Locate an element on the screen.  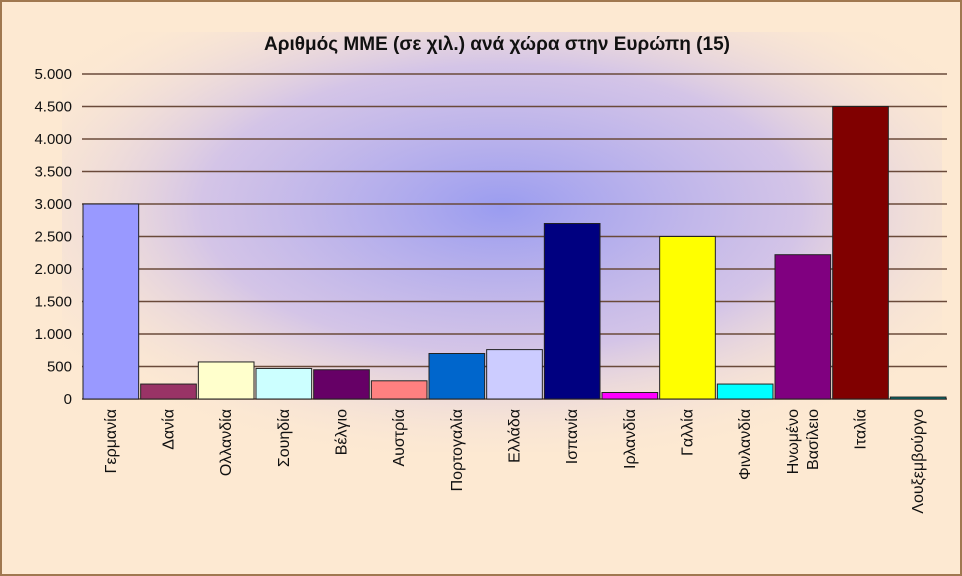
x-tick-label: Σουηδία is located at coordinates (284, 438).